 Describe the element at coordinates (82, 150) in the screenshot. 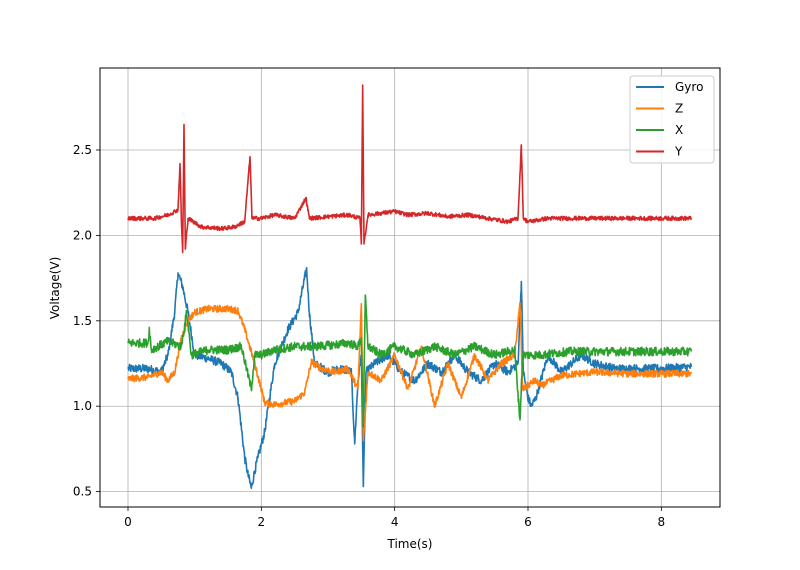

I see `y-tick-label: 2.5` at that location.